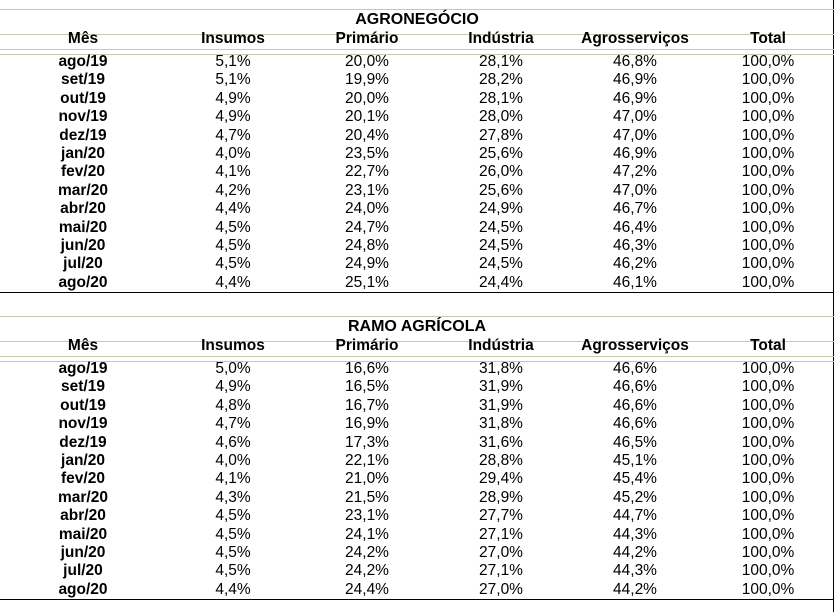  Describe the element at coordinates (83, 190) in the screenshot. I see `cell-mes: mar/20` at that location.